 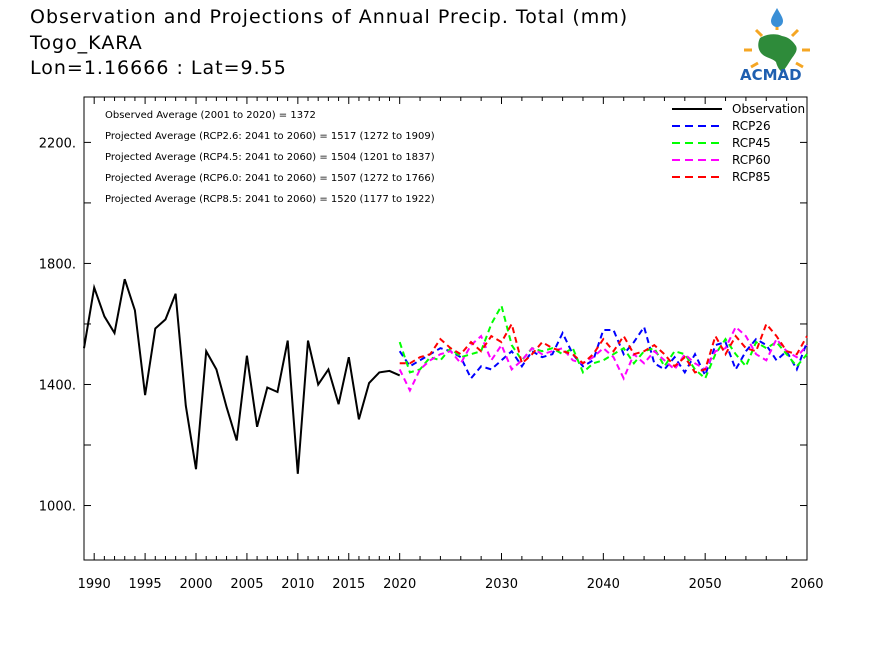 I want to click on x-tick-label: 2020, so click(x=399, y=584).